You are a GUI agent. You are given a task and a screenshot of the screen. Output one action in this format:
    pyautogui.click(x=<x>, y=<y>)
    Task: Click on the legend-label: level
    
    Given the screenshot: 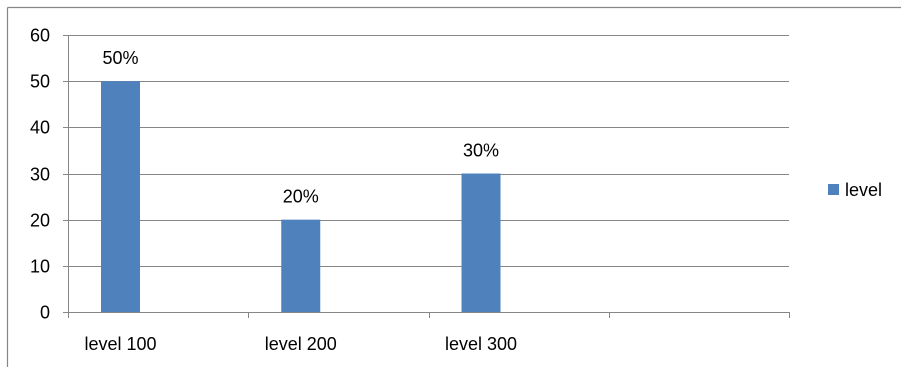 What is the action you would take?
    pyautogui.click(x=863, y=190)
    